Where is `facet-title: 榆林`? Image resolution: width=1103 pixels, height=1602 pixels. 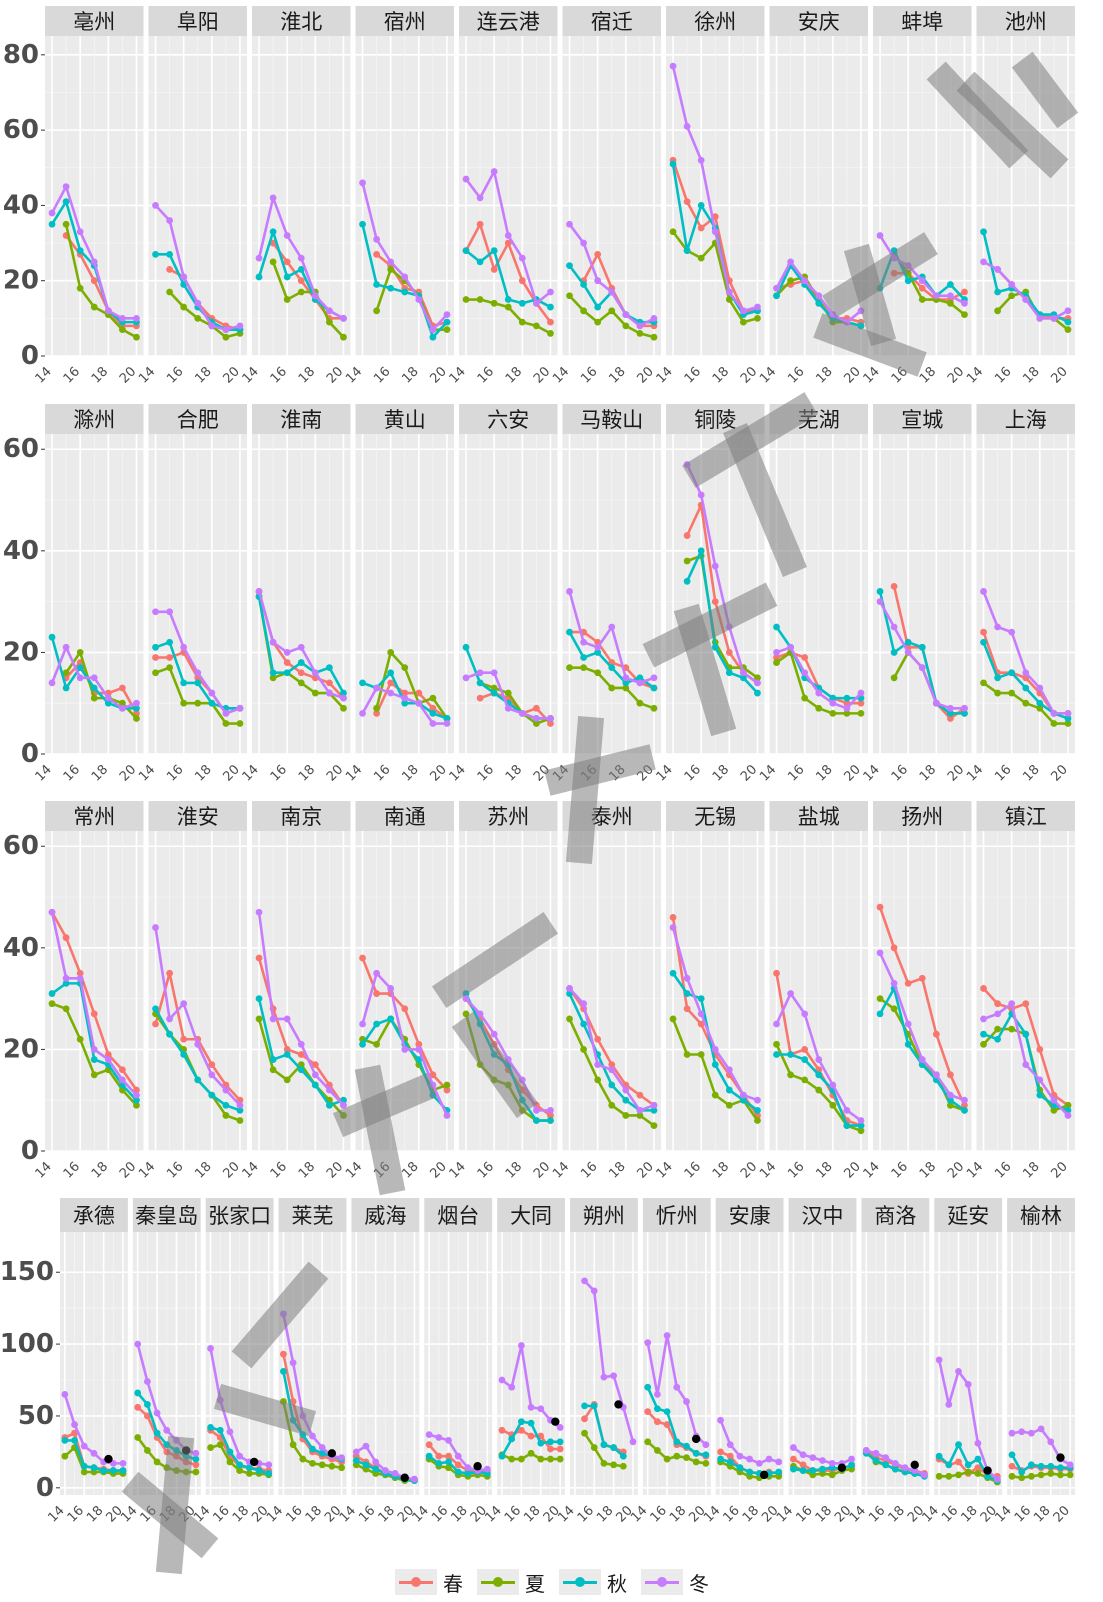
facet-title: 榆林 is located at coordinates (1041, 1216).